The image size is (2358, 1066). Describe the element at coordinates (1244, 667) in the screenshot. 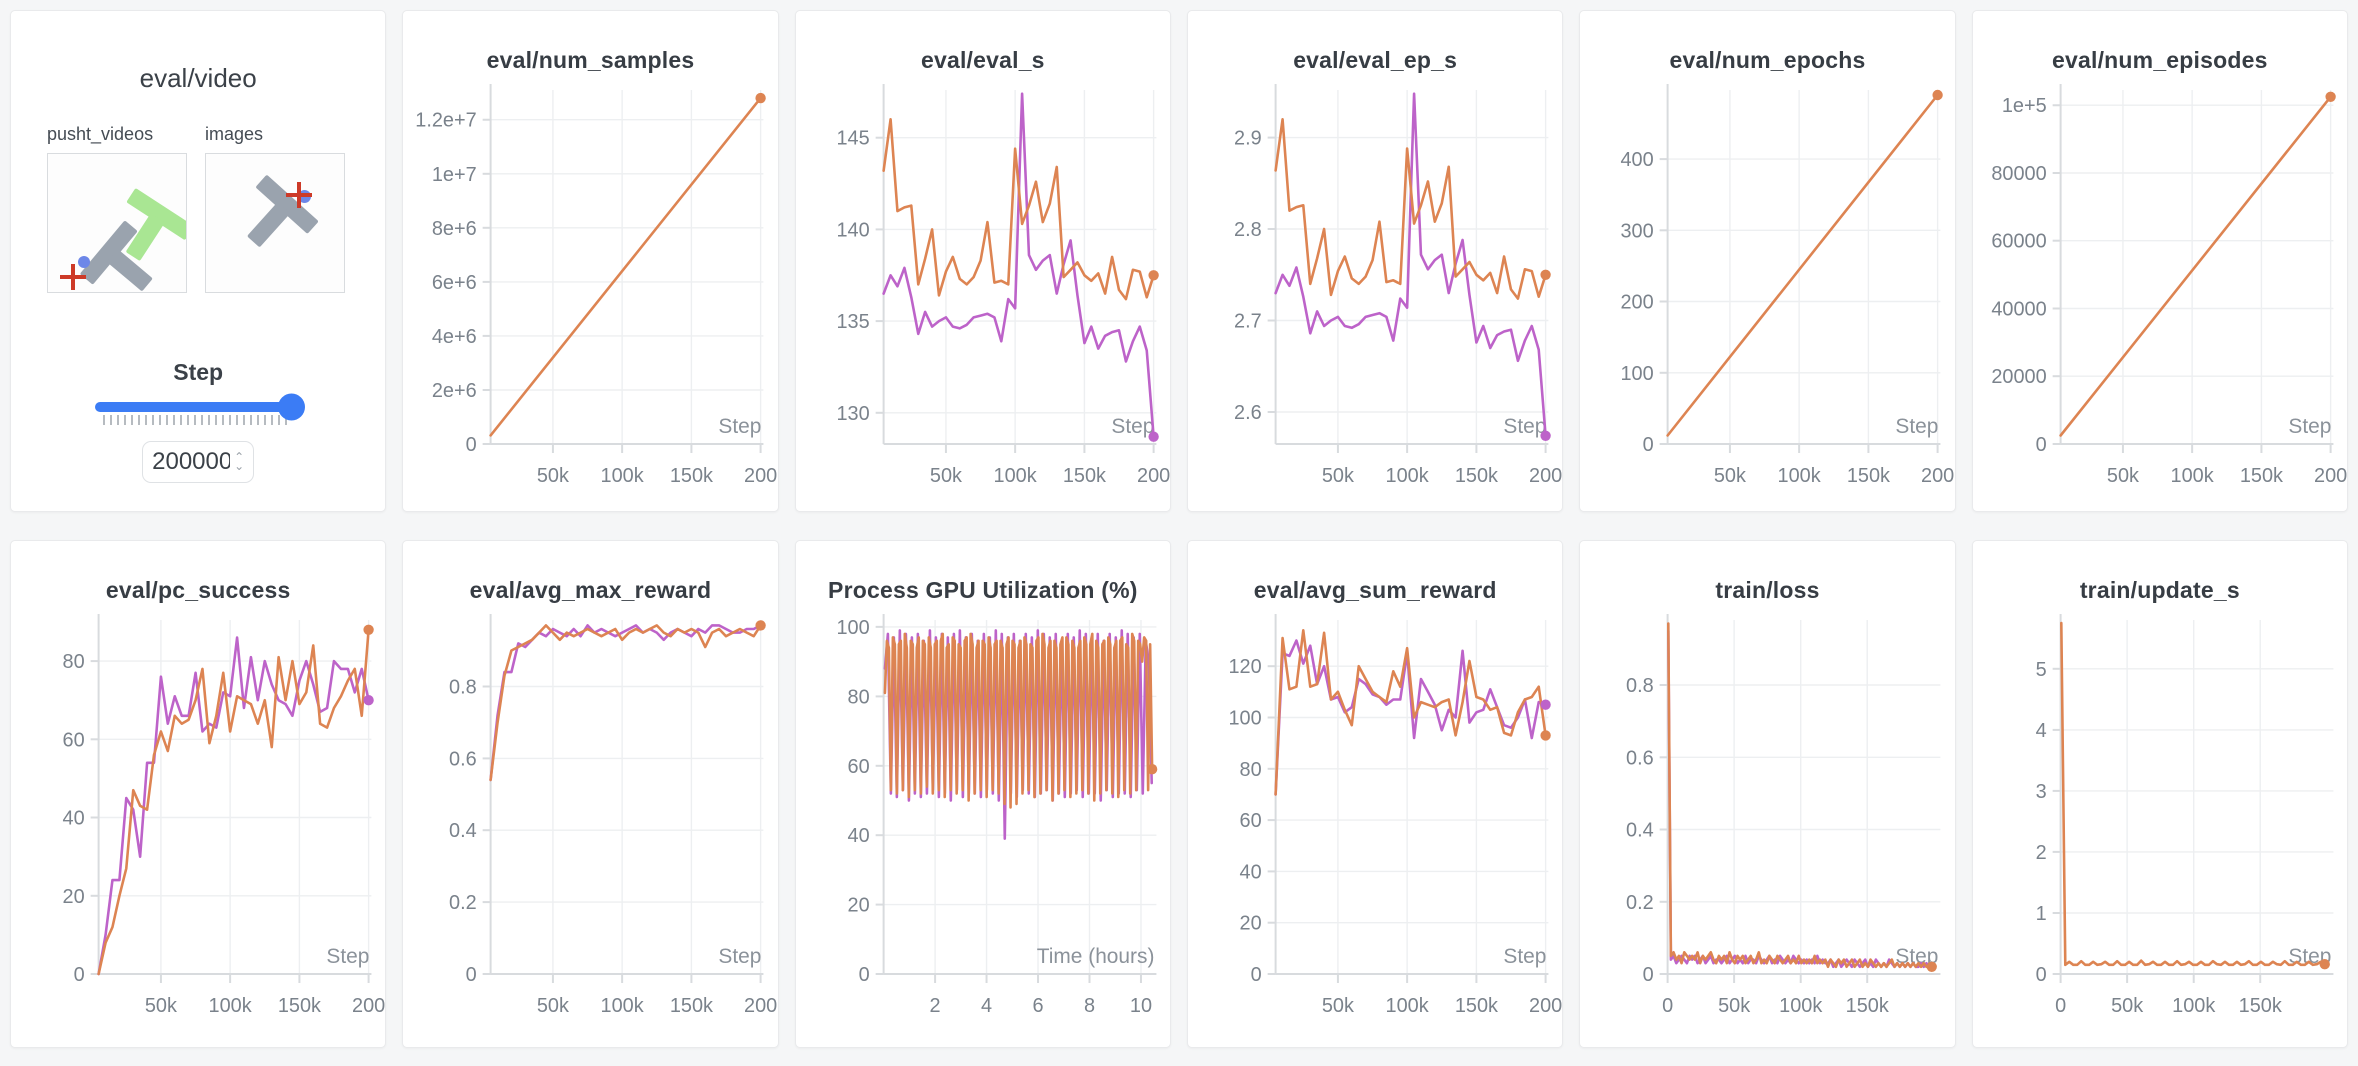

I see `svg-text: 120` at that location.